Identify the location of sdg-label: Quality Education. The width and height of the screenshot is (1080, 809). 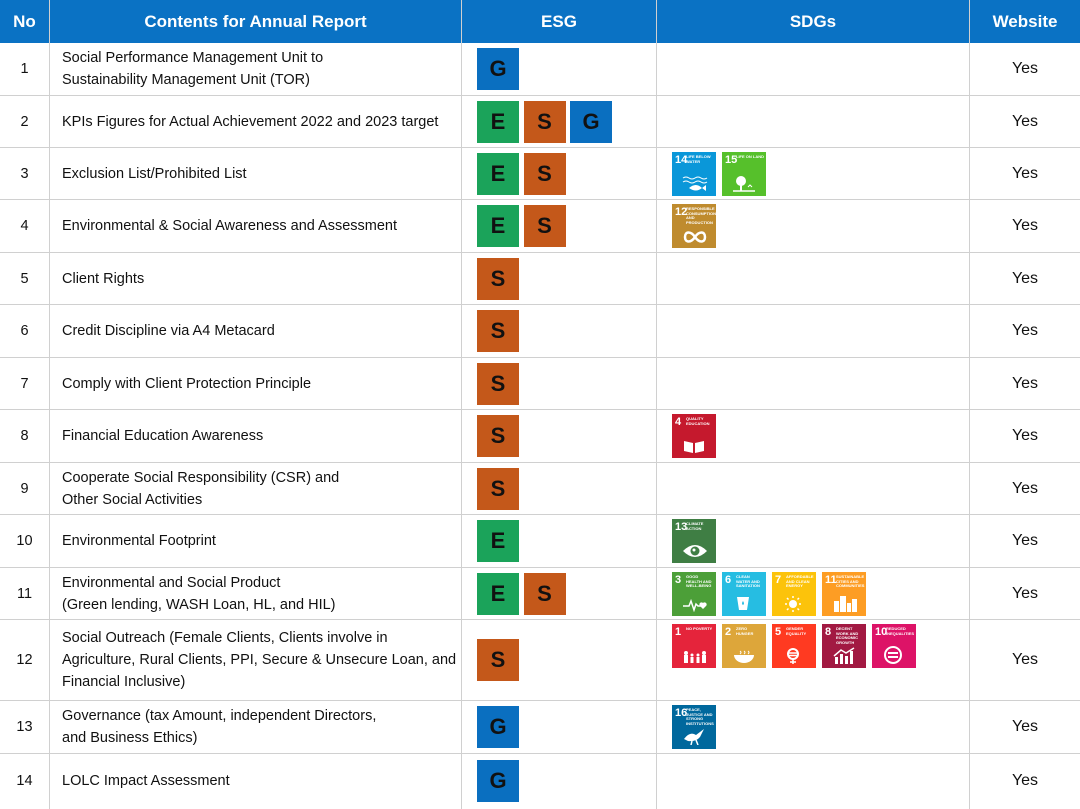
(698, 421).